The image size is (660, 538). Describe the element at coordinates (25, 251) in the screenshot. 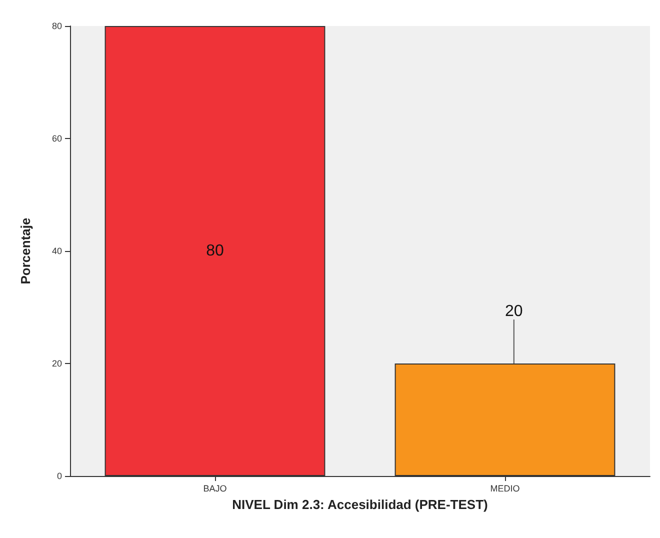

I see `y-axis-title: Porcentaje` at that location.